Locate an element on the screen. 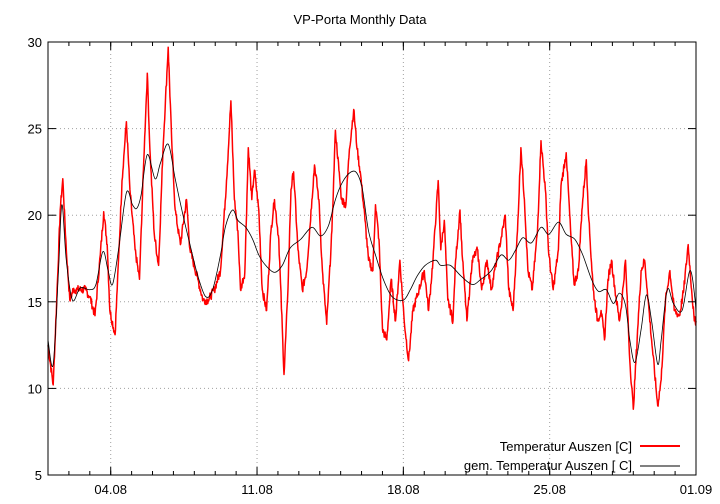  y-tick-label: 20 is located at coordinates (35, 215).